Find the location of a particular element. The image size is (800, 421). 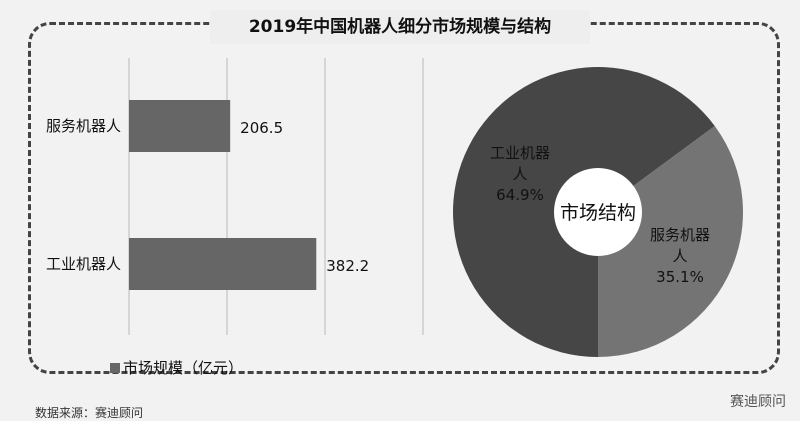

legend: 市场规模（亿元） is located at coordinates (176, 367).